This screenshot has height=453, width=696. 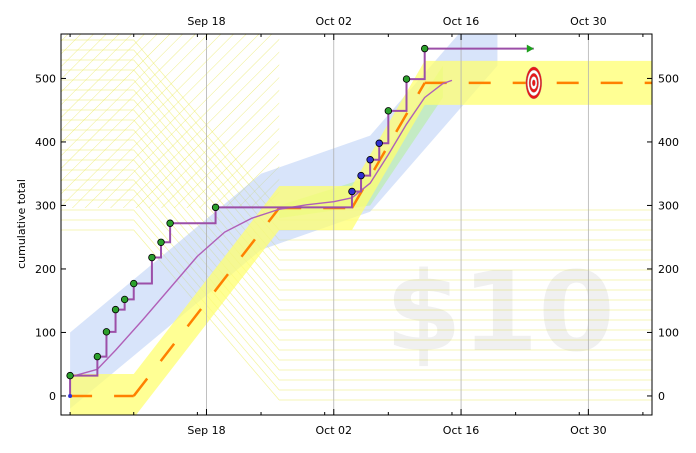 I want to click on y-tick-label-left: 300, so click(x=45, y=205).